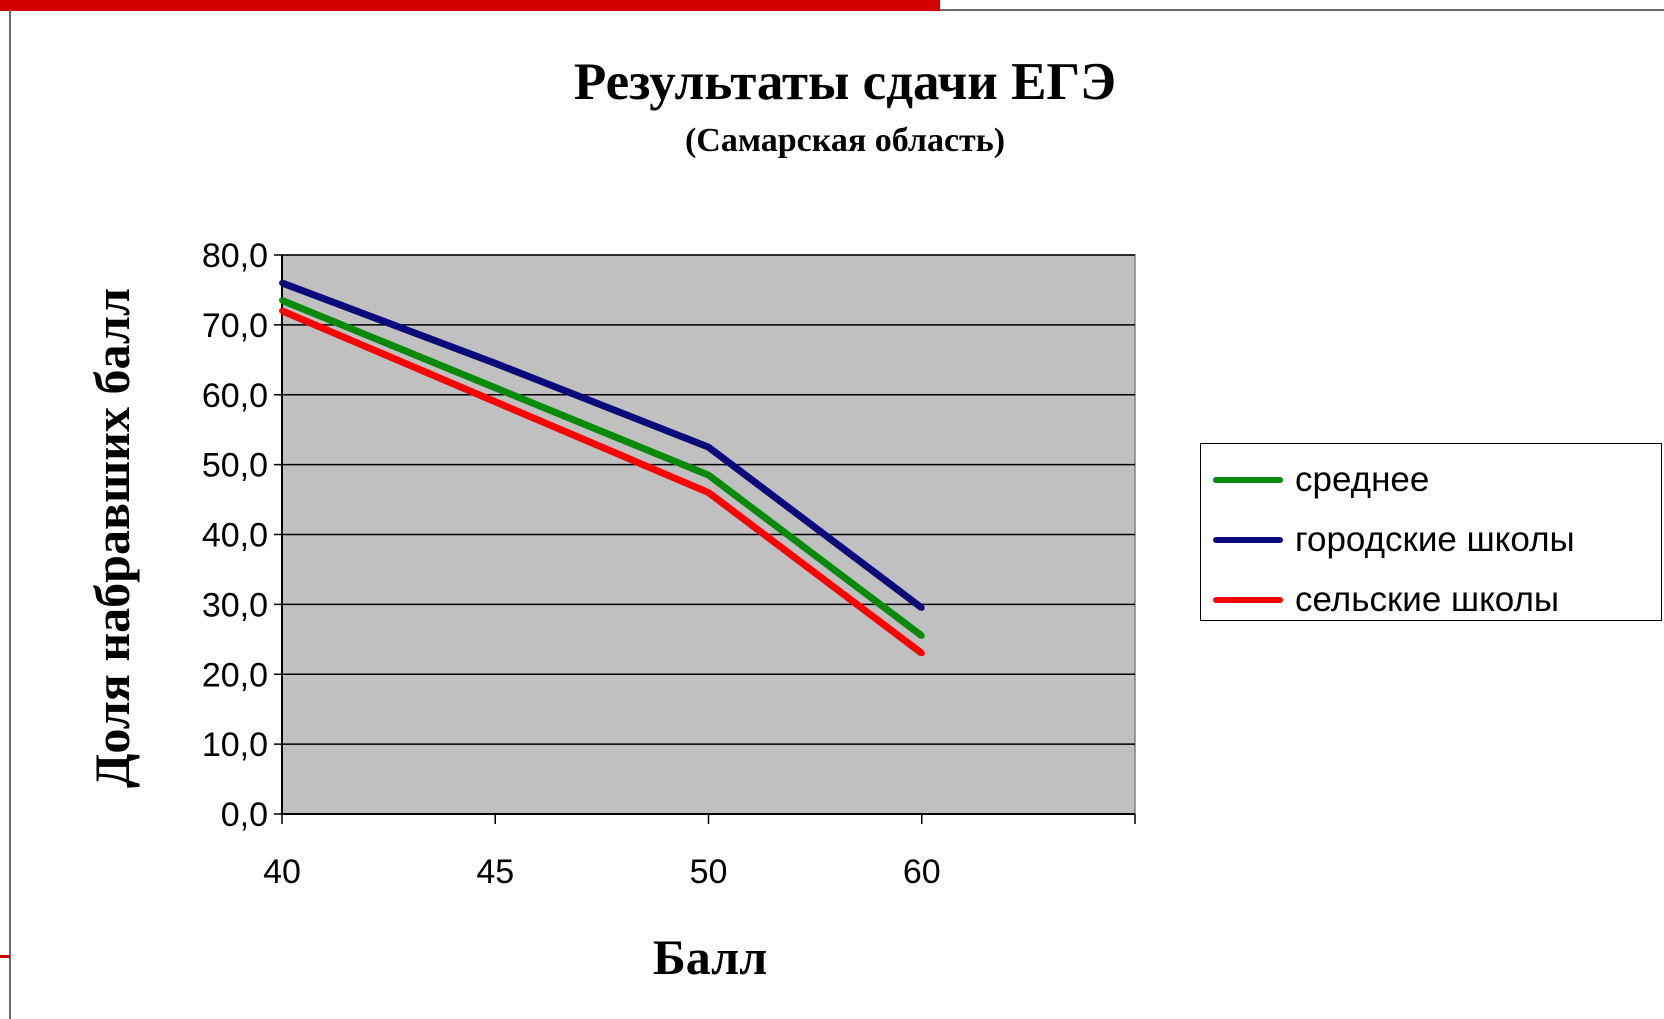 The width and height of the screenshot is (1664, 1019). I want to click on legend-label: городские школы, so click(1435, 539).